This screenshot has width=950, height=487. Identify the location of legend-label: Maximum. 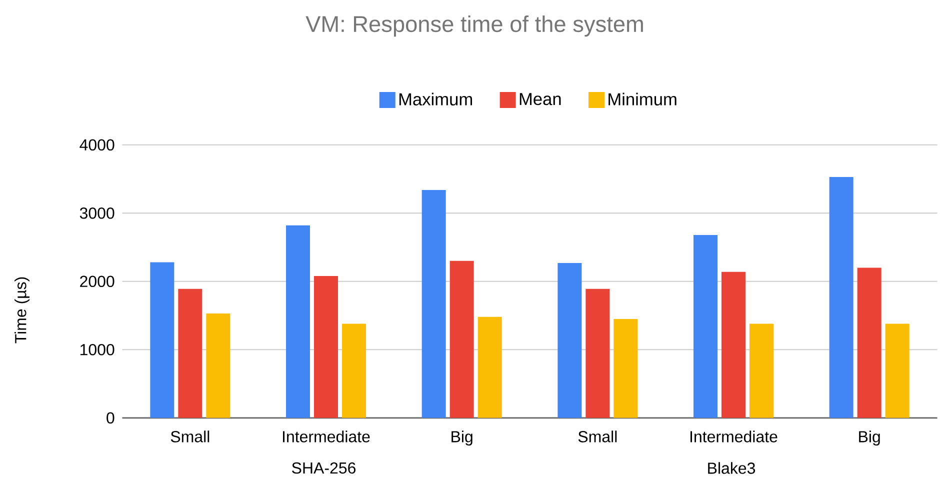
(435, 99).